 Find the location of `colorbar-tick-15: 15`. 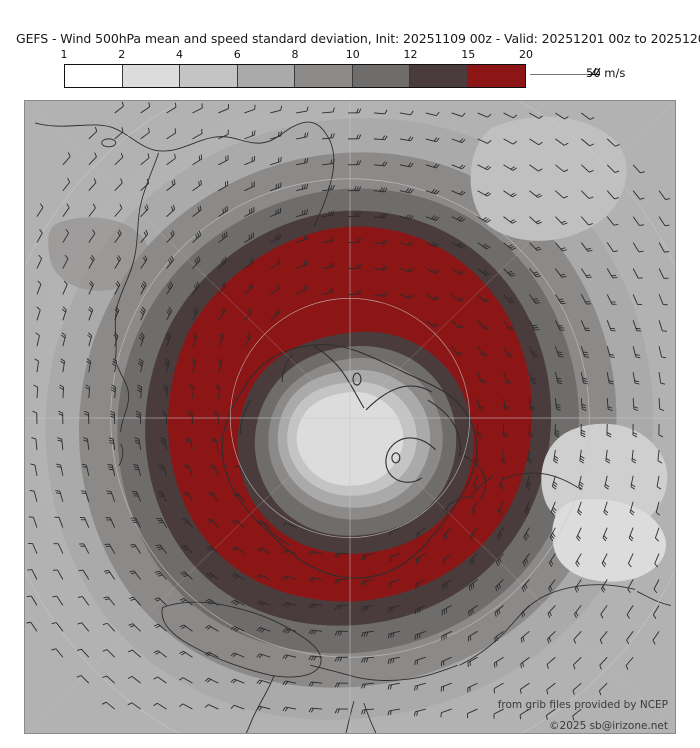

colorbar-tick-15: 15 is located at coordinates (468, 54).